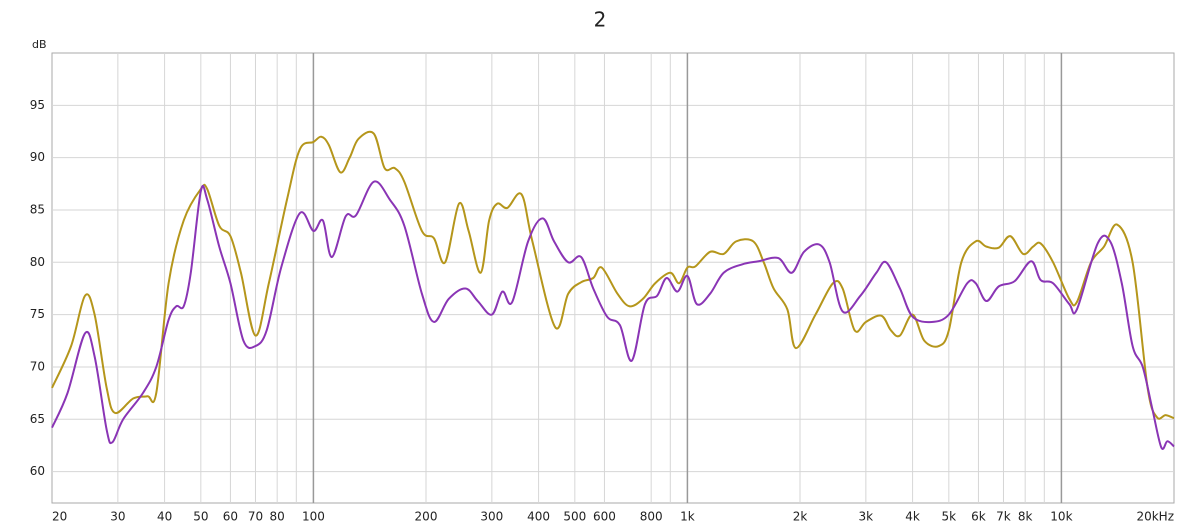 The image size is (1200, 529). What do you see at coordinates (37, 314) in the screenshot?
I see `y-tick-label: 75` at bounding box center [37, 314].